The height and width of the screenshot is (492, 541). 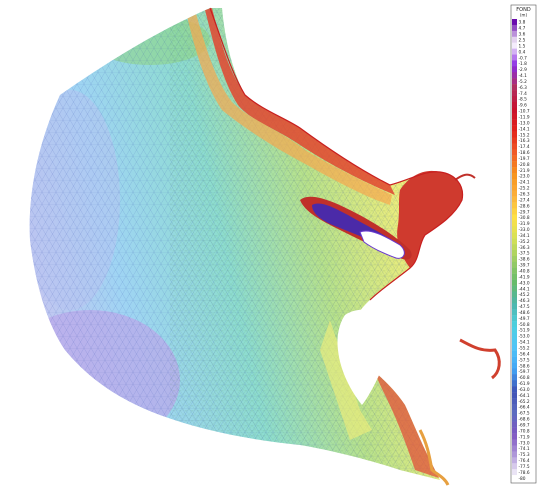 What do you see at coordinates (430, 219) in the screenshot?
I see `inland-lagoon` at bounding box center [430, 219].